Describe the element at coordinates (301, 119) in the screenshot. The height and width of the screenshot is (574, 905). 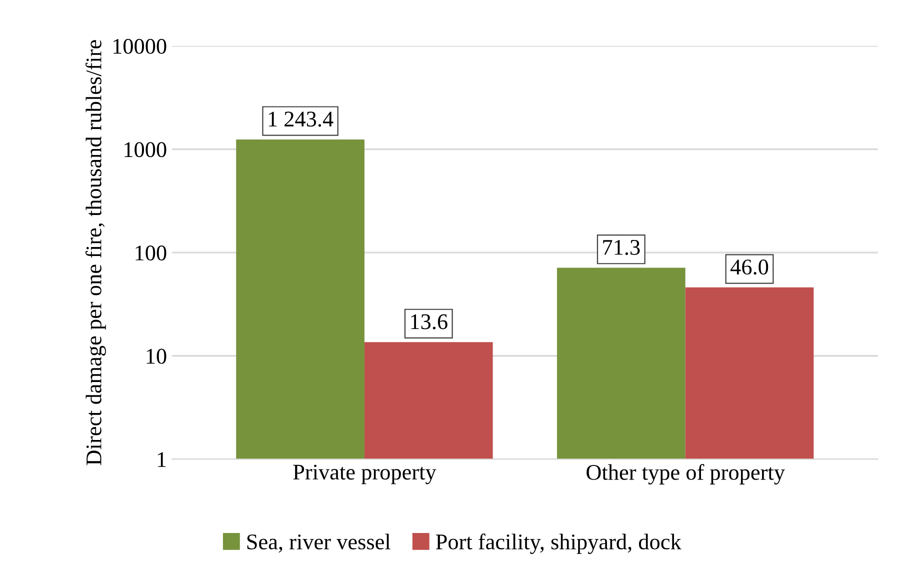
I see `data-label: 1 243.4` at that location.